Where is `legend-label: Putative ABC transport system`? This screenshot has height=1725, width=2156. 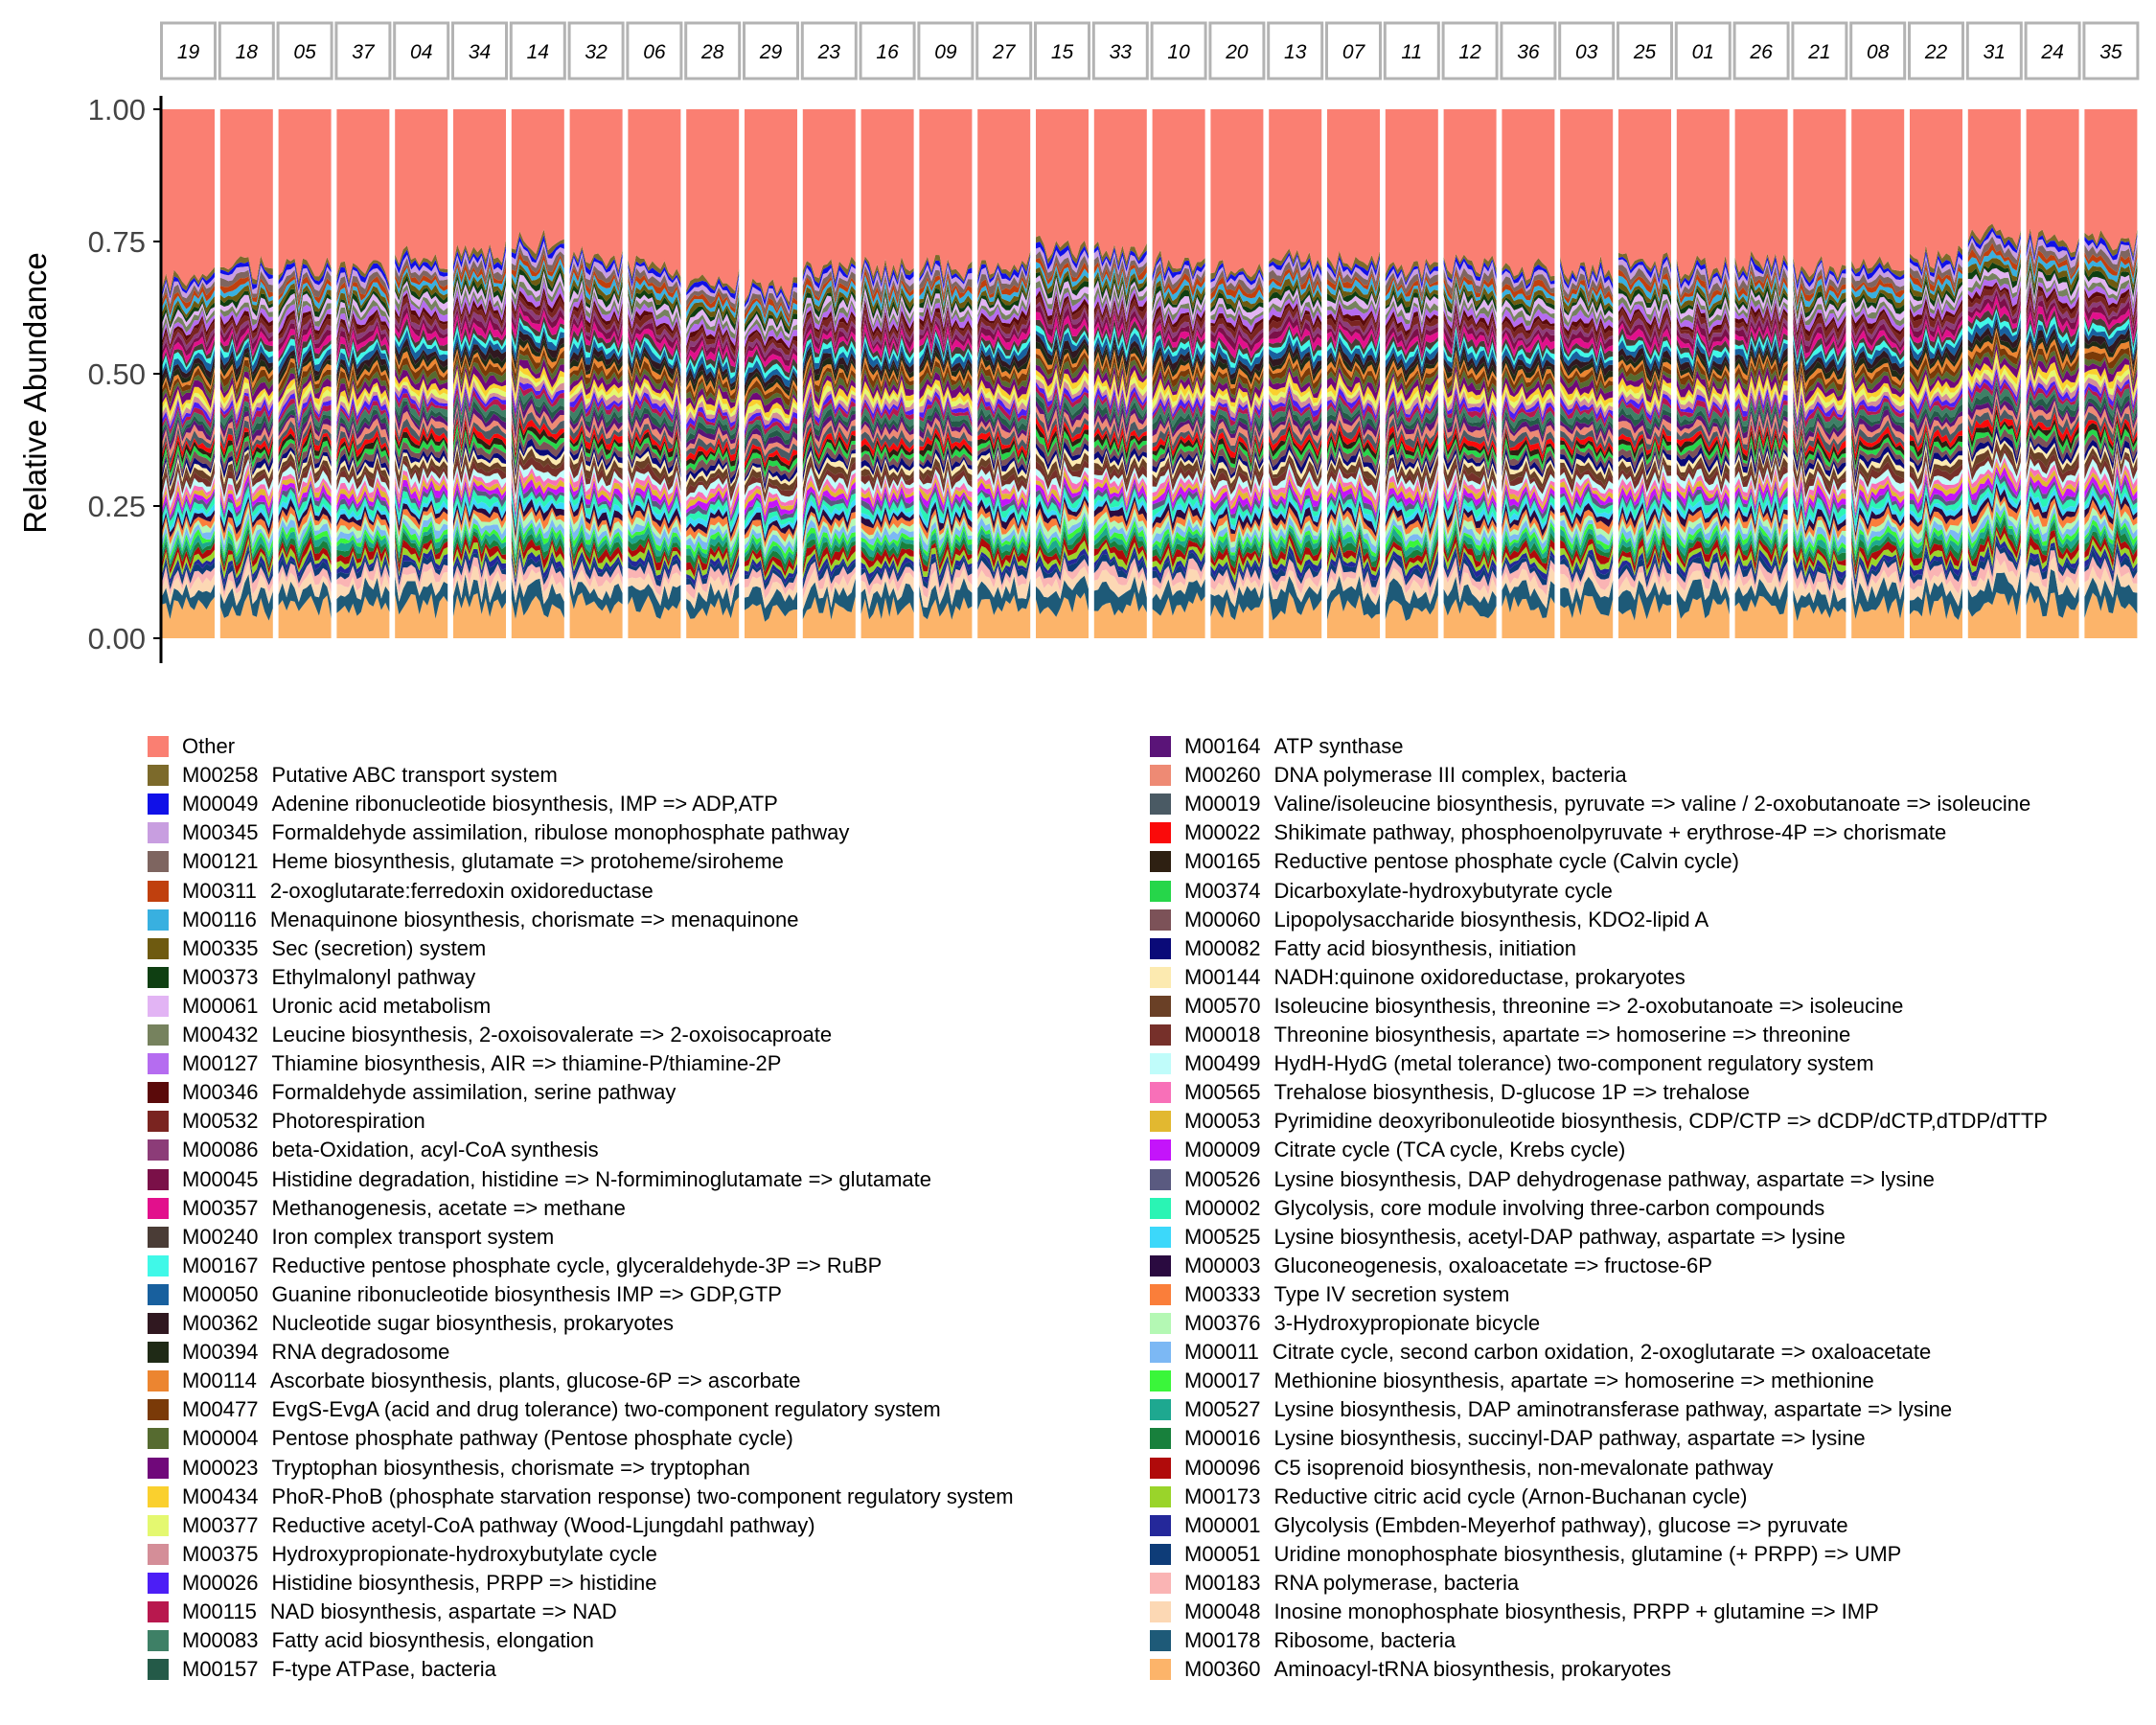 legend-label: Putative ABC transport system is located at coordinates (414, 775).